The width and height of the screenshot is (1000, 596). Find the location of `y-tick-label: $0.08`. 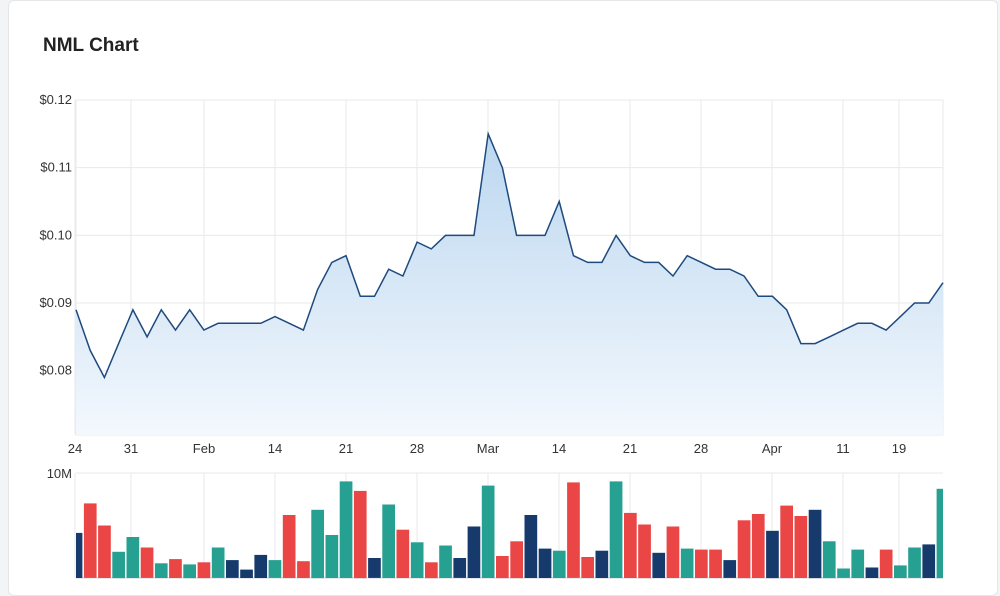

y-tick-label: $0.08 is located at coordinates (55, 370).